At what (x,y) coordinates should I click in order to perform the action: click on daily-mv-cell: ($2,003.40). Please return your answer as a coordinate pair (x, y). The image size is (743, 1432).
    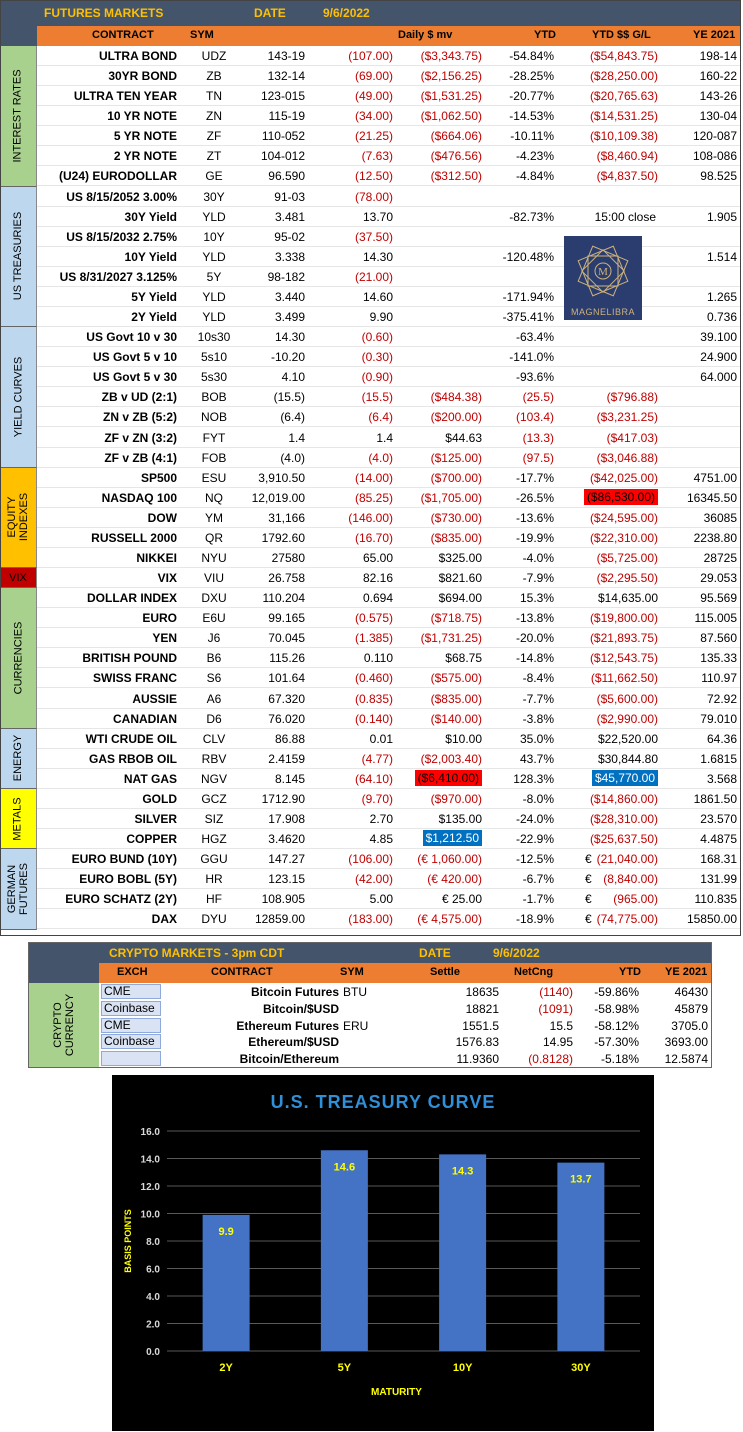
    Looking at the image, I should click on (451, 758).